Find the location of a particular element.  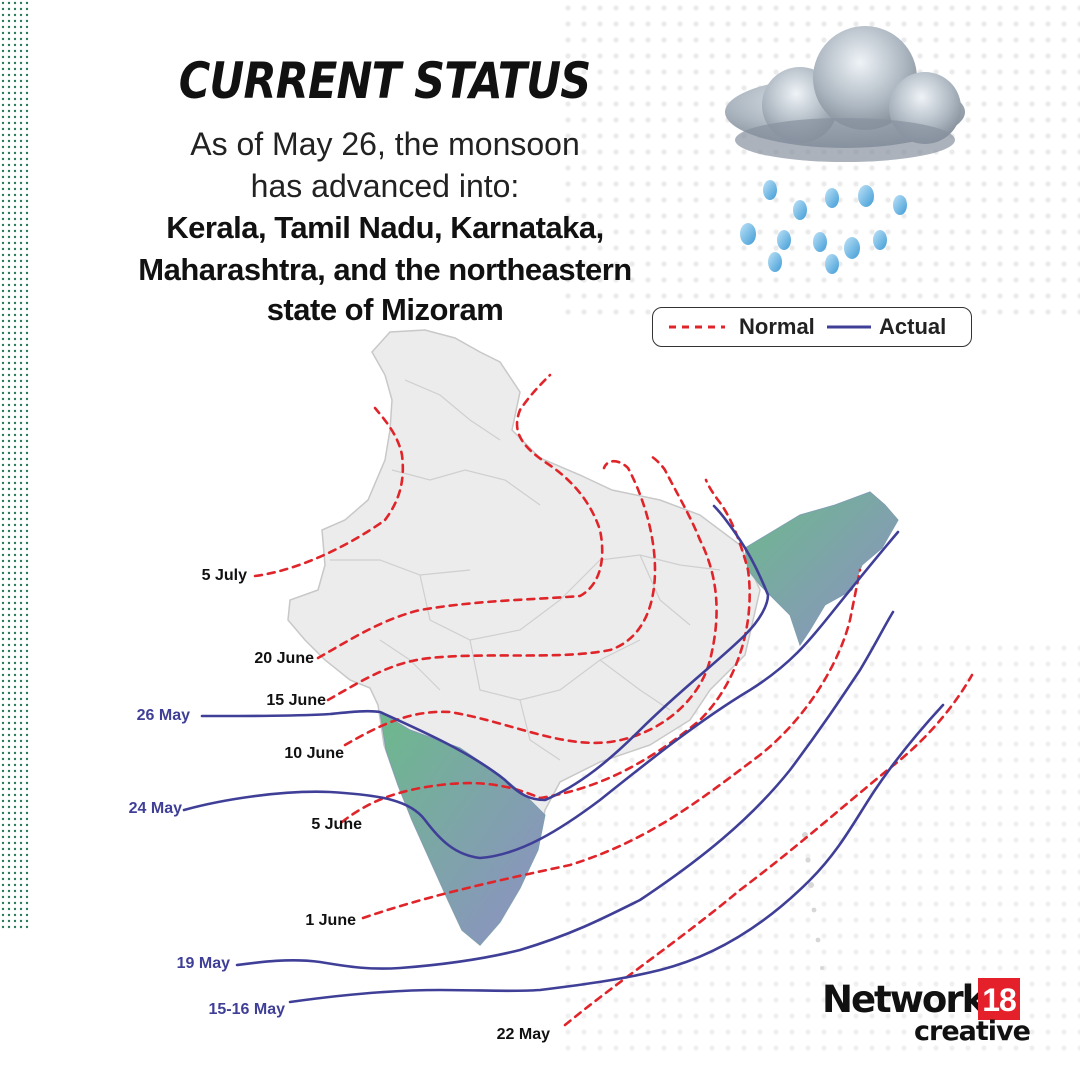

subtitle-line-1: As of May 26, the monsoon is located at coordinates (385, 144).